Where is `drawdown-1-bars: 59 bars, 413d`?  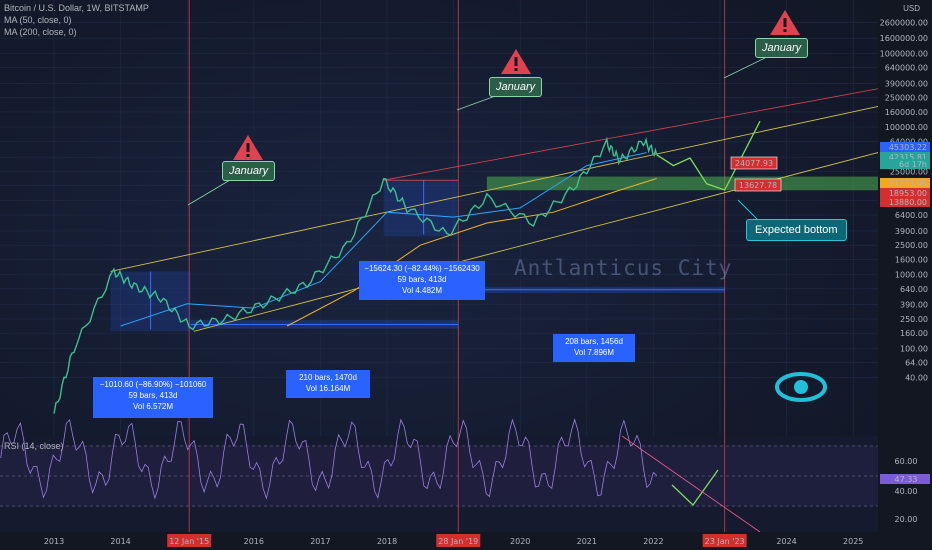 drawdown-1-bars: 59 bars, 413d is located at coordinates (153, 395).